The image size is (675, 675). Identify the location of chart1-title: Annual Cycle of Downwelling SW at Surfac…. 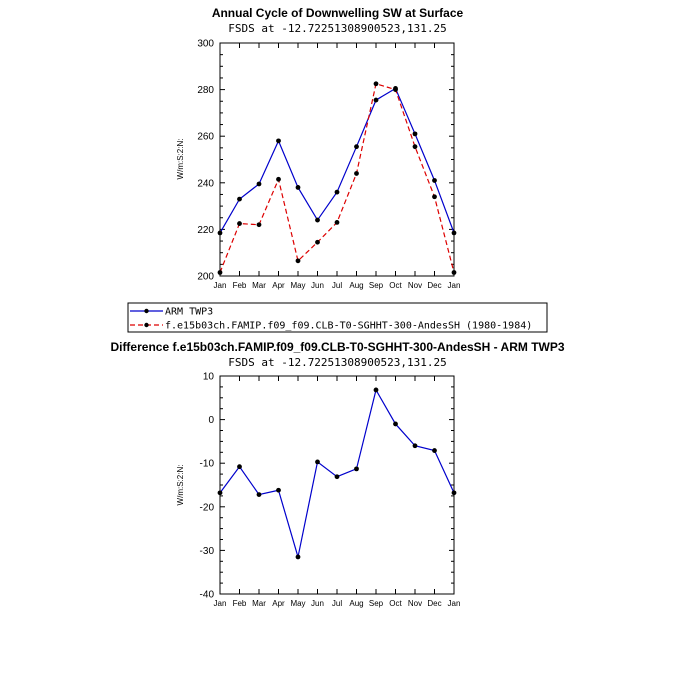
(338, 13).